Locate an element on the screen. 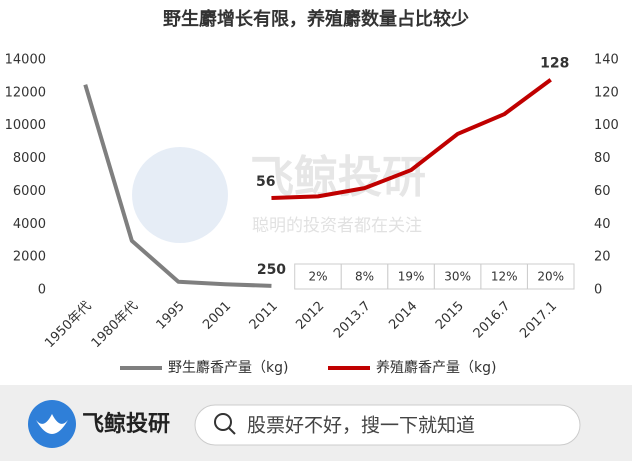 The width and height of the screenshot is (632, 461). y-tick-label: 0 is located at coordinates (42, 290).